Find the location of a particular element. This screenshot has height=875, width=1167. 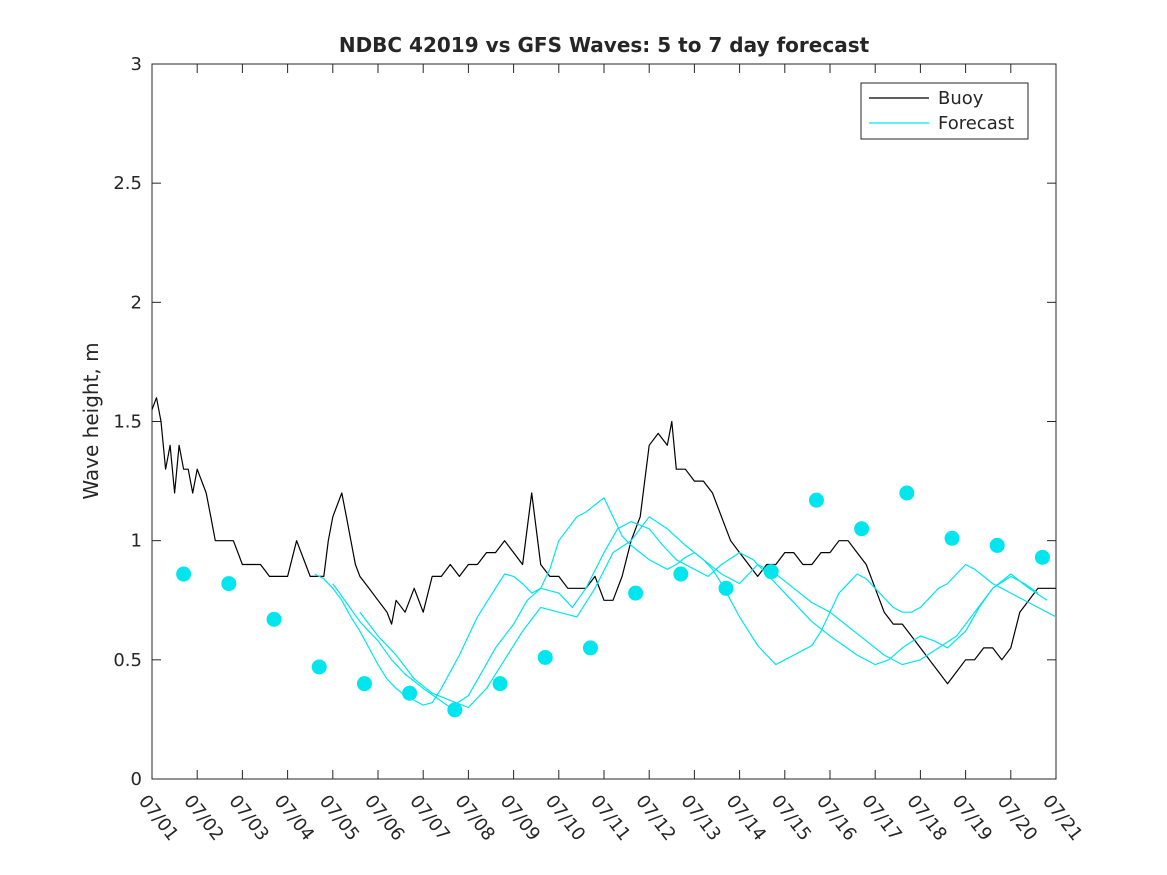

legend-box is located at coordinates (944, 111).